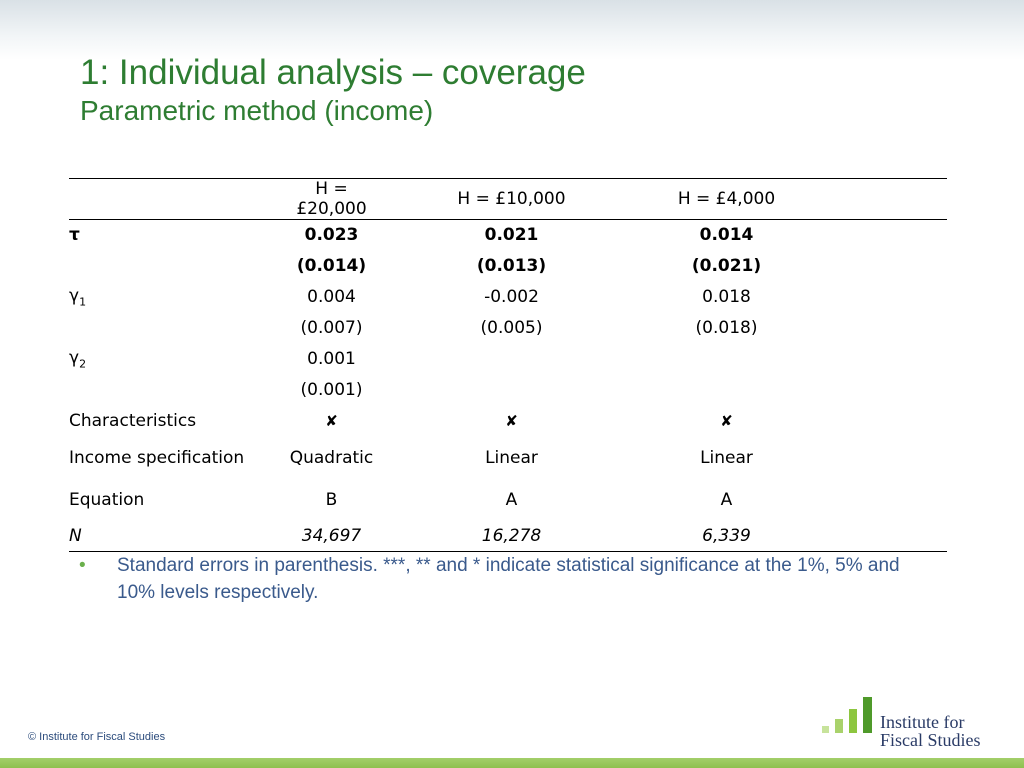 The width and height of the screenshot is (1024, 768). Describe the element at coordinates (331, 328) in the screenshot. I see `cell: (0.007)` at that location.